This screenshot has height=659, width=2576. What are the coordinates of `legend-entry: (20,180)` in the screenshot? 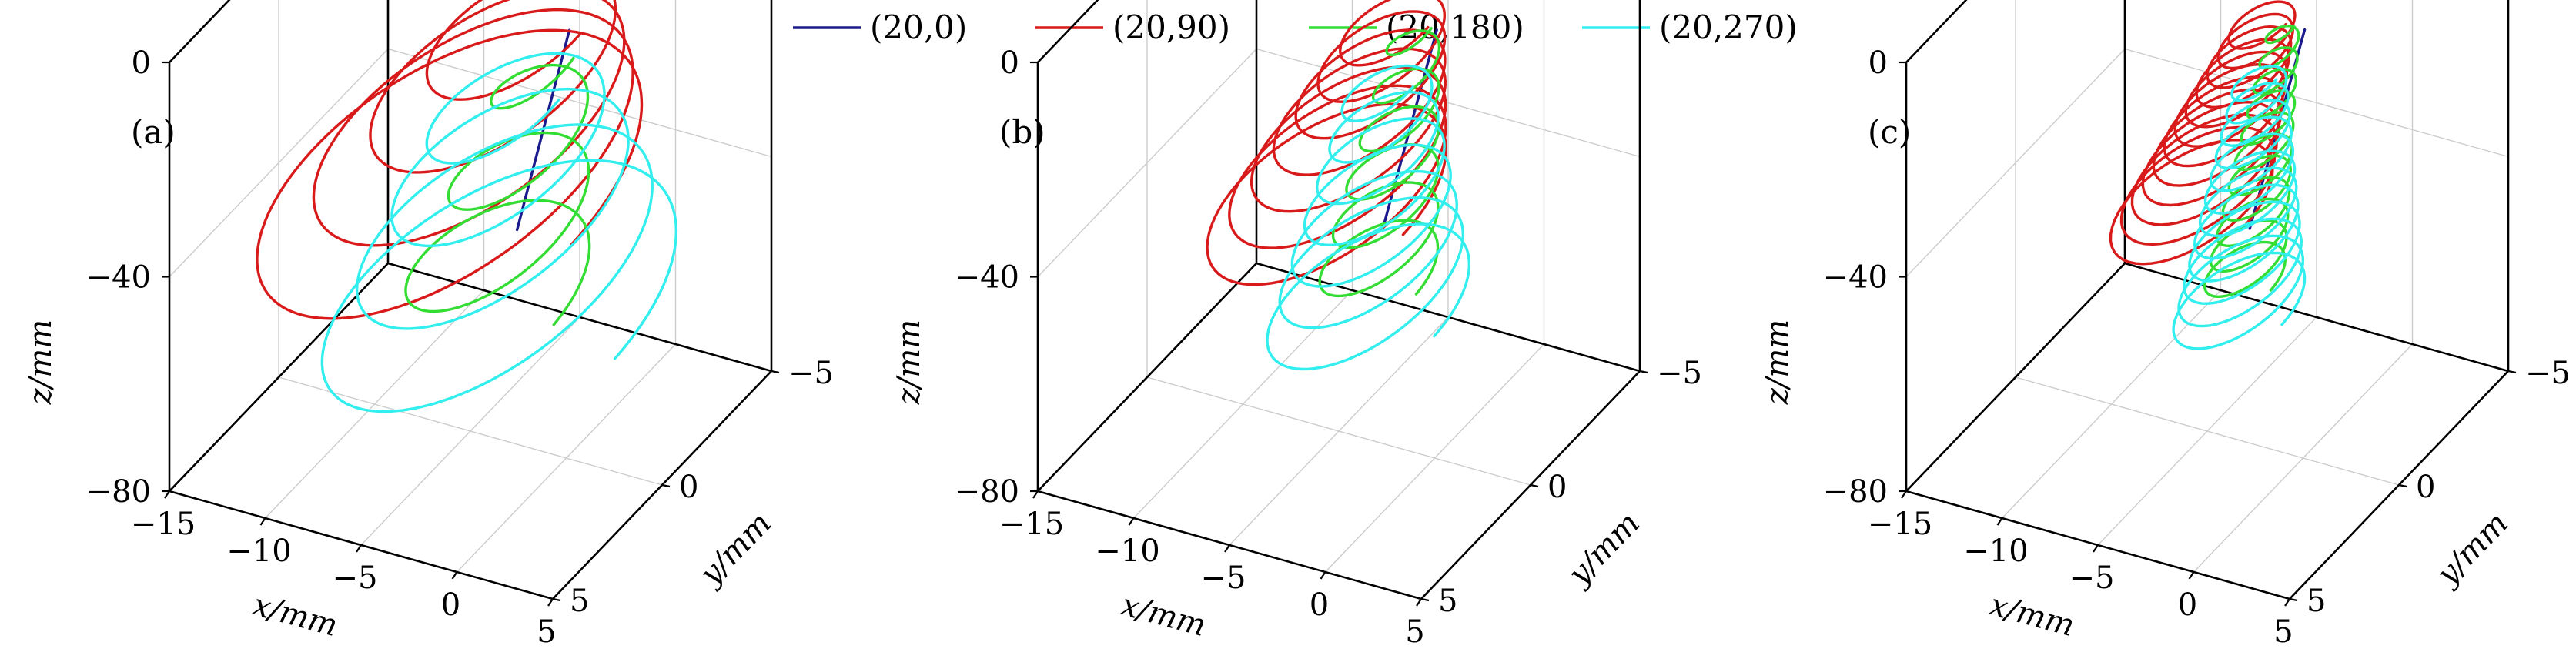 It's located at (1417, 27).